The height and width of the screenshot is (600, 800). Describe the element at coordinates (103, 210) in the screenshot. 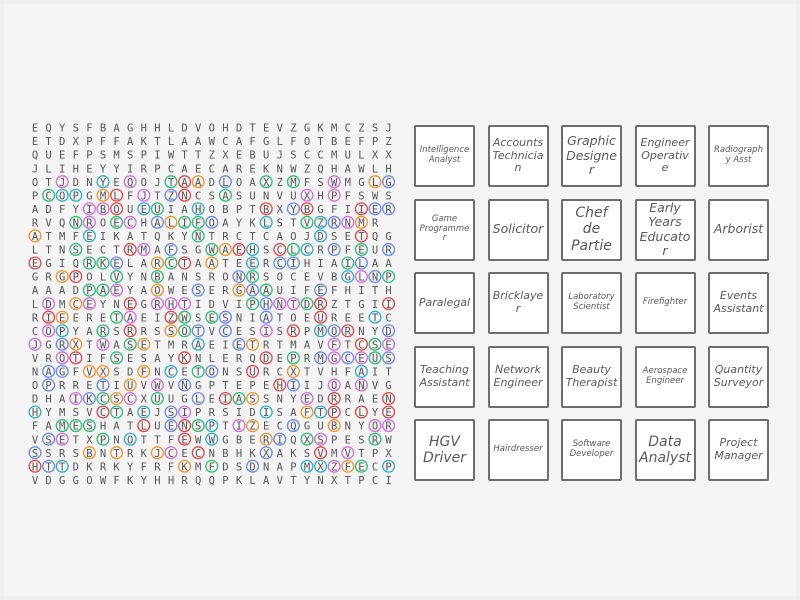

I see `grid-letter: B` at that location.